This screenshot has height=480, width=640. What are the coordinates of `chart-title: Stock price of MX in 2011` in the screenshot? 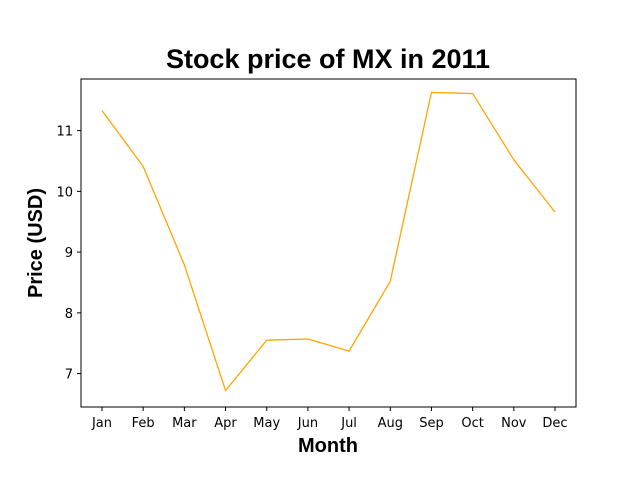 It's located at (328, 59).